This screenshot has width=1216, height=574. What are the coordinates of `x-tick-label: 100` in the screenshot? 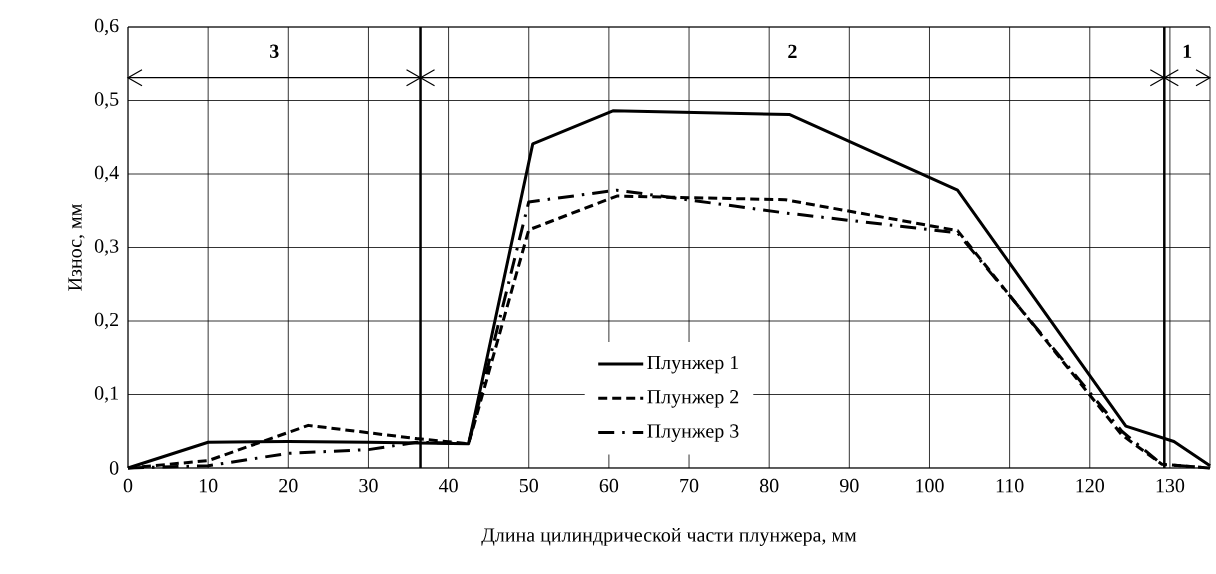 It's located at (930, 485).